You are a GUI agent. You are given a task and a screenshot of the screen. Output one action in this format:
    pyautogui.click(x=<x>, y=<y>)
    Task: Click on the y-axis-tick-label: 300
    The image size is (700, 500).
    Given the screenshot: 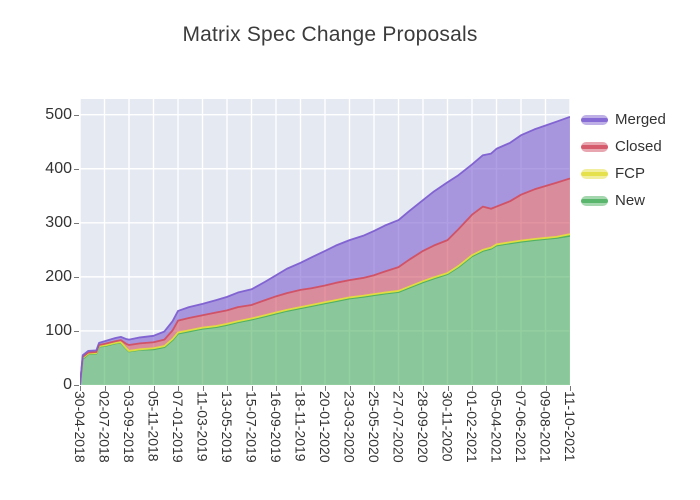 What is the action you would take?
    pyautogui.click(x=58, y=222)
    